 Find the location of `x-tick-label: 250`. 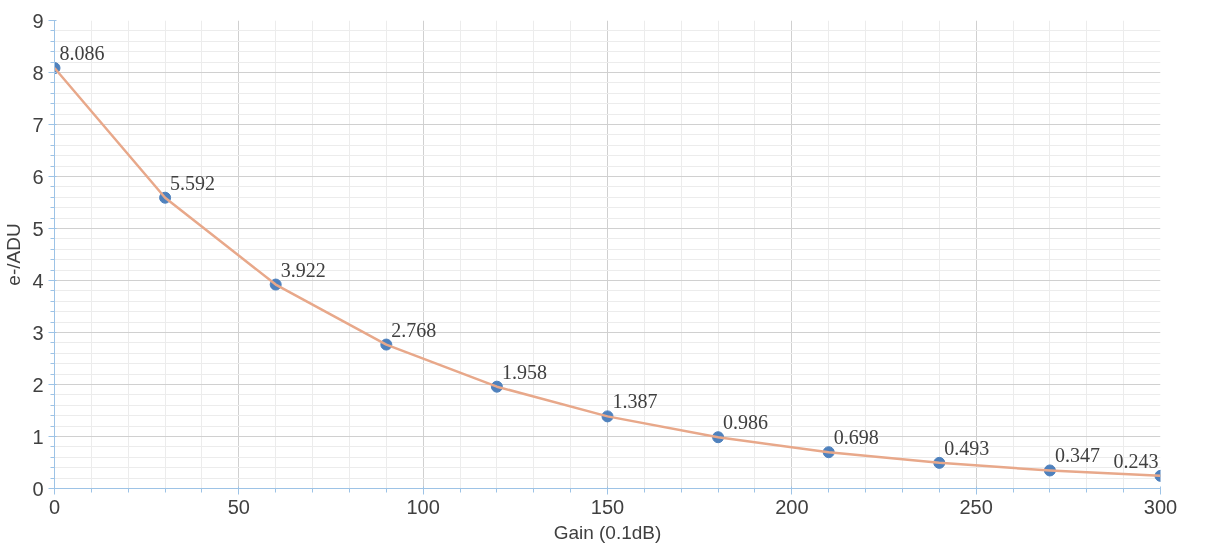

x-tick-label: 250 is located at coordinates (976, 506).